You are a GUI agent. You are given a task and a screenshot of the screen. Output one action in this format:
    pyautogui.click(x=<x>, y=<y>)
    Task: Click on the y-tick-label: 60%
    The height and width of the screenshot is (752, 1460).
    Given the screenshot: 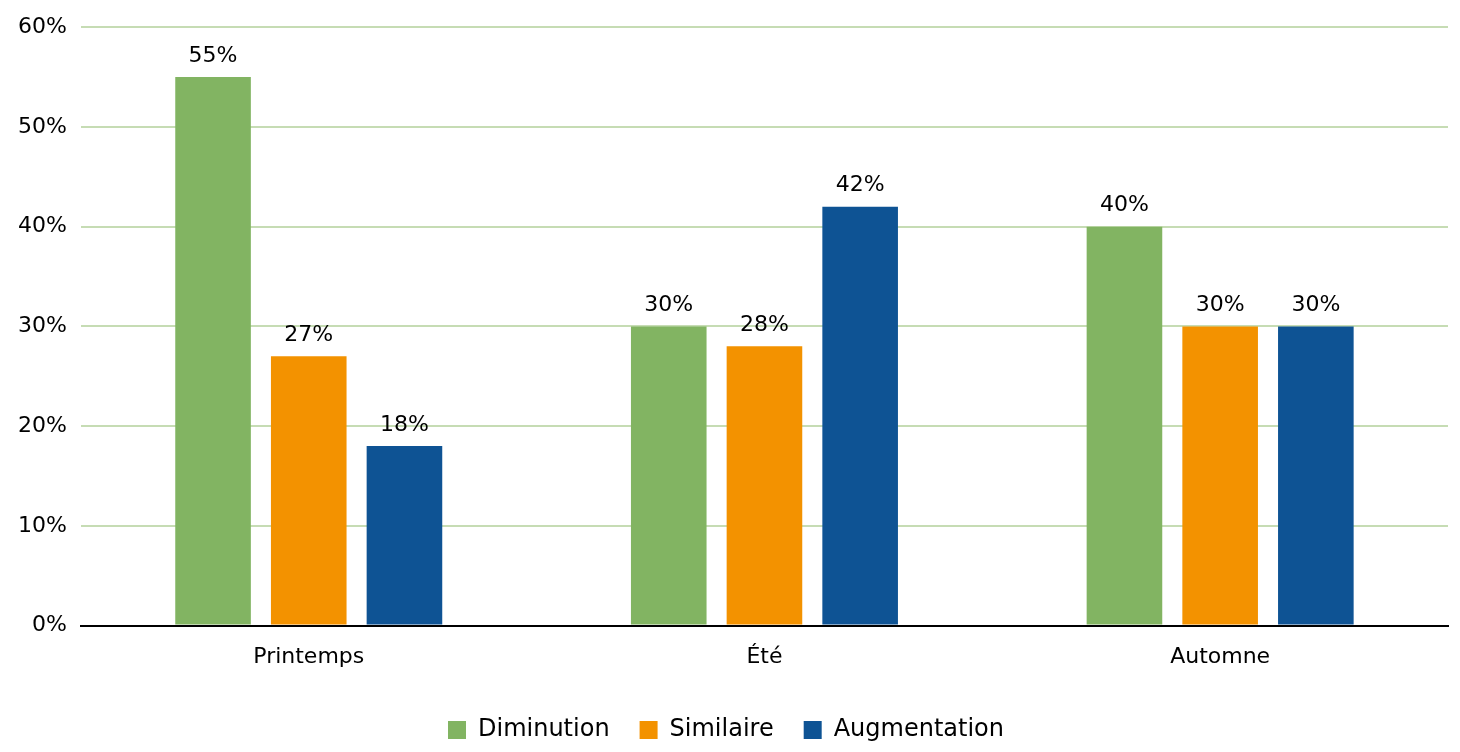 What is the action you would take?
    pyautogui.click(x=42, y=25)
    